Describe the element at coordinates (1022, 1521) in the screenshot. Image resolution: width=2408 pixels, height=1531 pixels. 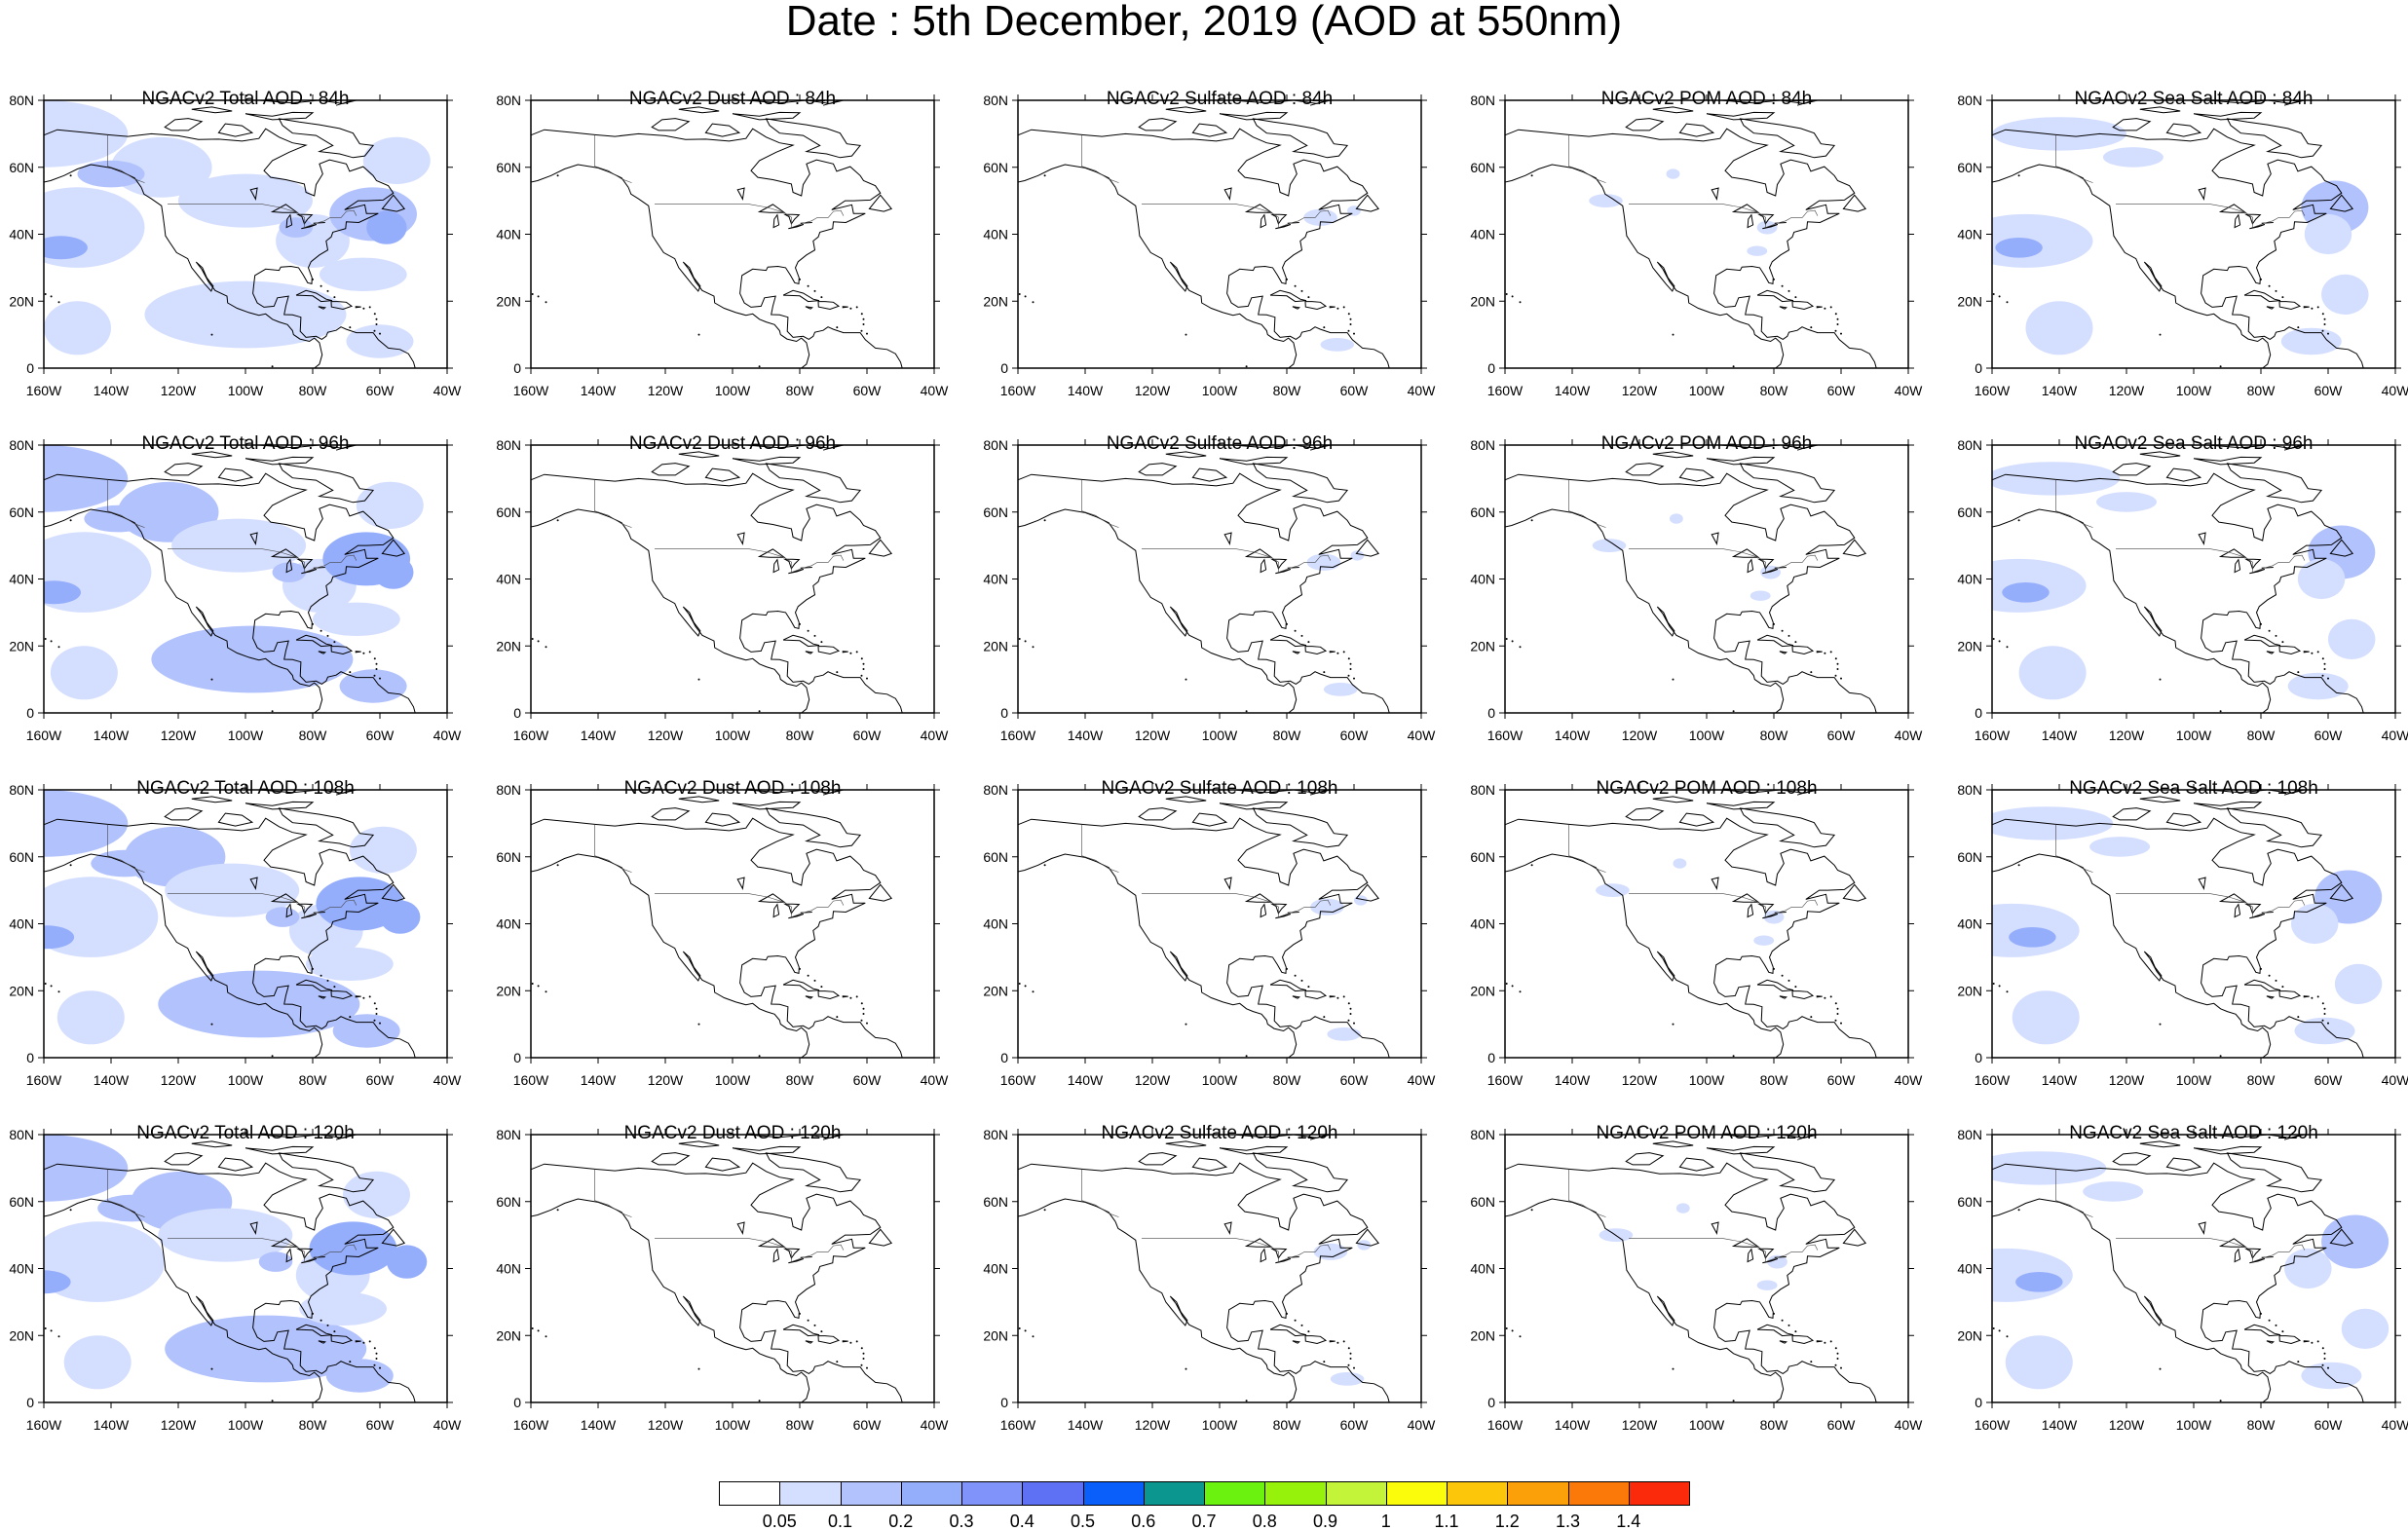
I see `colorbar-label: 0.4` at that location.